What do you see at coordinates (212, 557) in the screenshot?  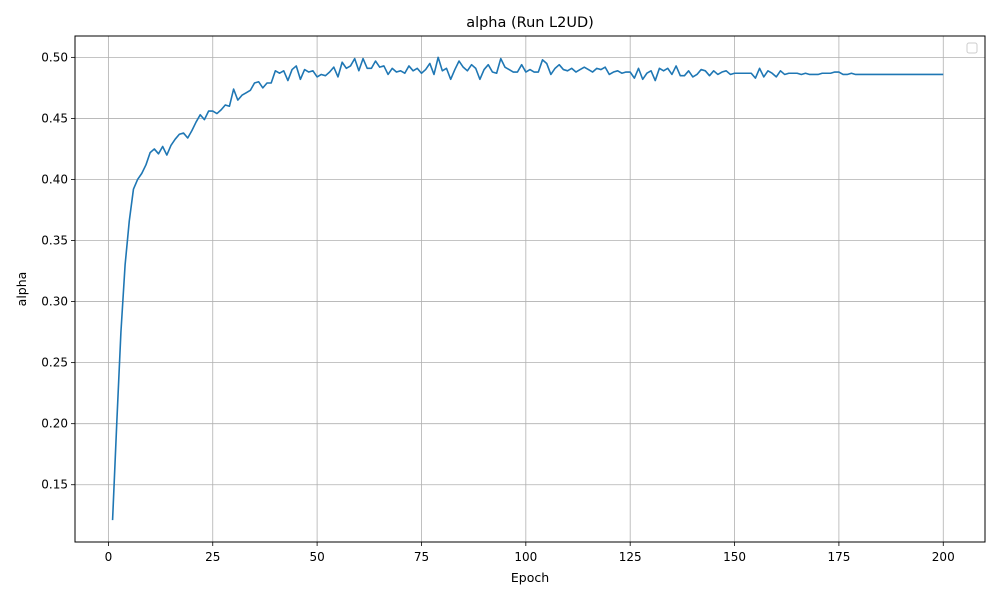 I see `x-tick-label: 25` at bounding box center [212, 557].